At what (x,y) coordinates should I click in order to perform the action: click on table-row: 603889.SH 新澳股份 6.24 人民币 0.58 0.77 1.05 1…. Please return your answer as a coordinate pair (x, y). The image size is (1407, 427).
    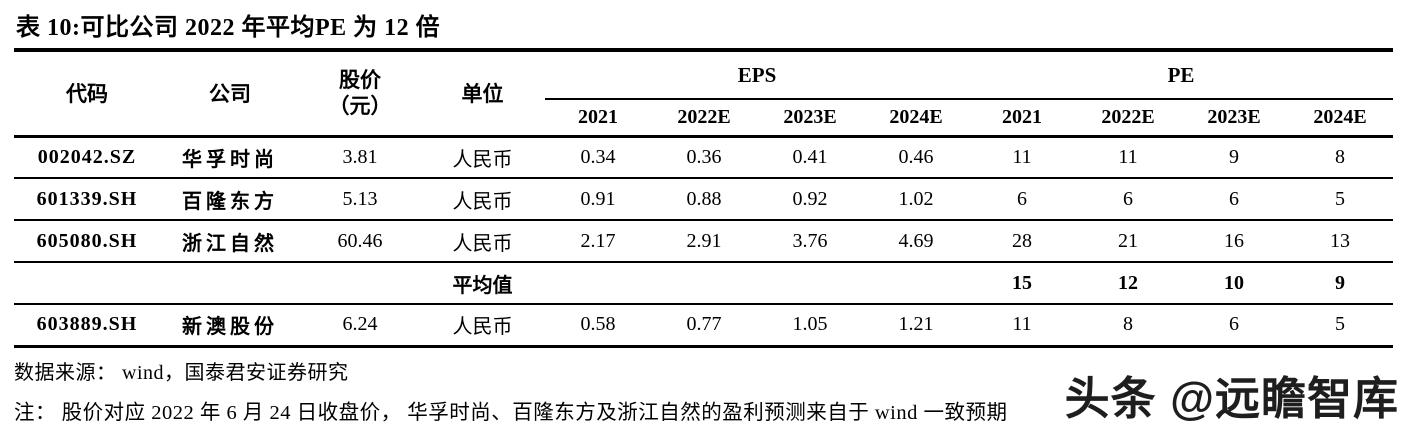
    Looking at the image, I should click on (704, 326).